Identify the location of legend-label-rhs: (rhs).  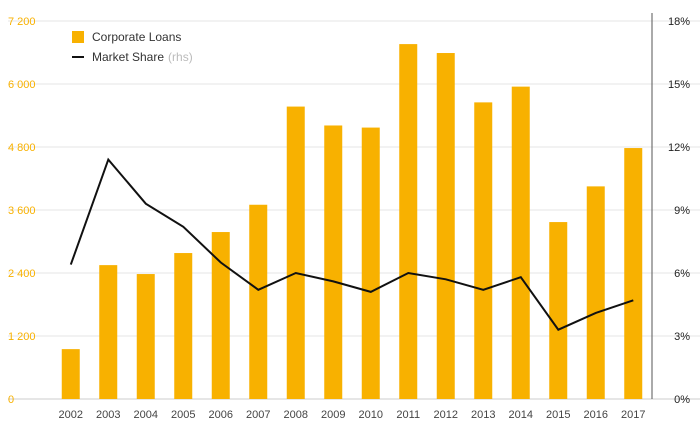
(180, 57).